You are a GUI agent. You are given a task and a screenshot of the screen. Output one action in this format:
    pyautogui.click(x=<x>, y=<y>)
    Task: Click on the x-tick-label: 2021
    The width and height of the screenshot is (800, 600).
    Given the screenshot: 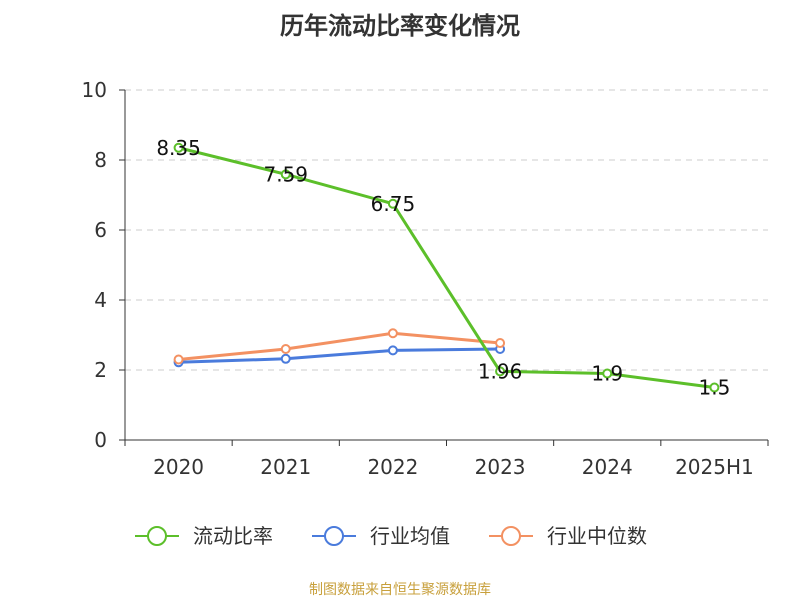 What is the action you would take?
    pyautogui.click(x=285, y=467)
    